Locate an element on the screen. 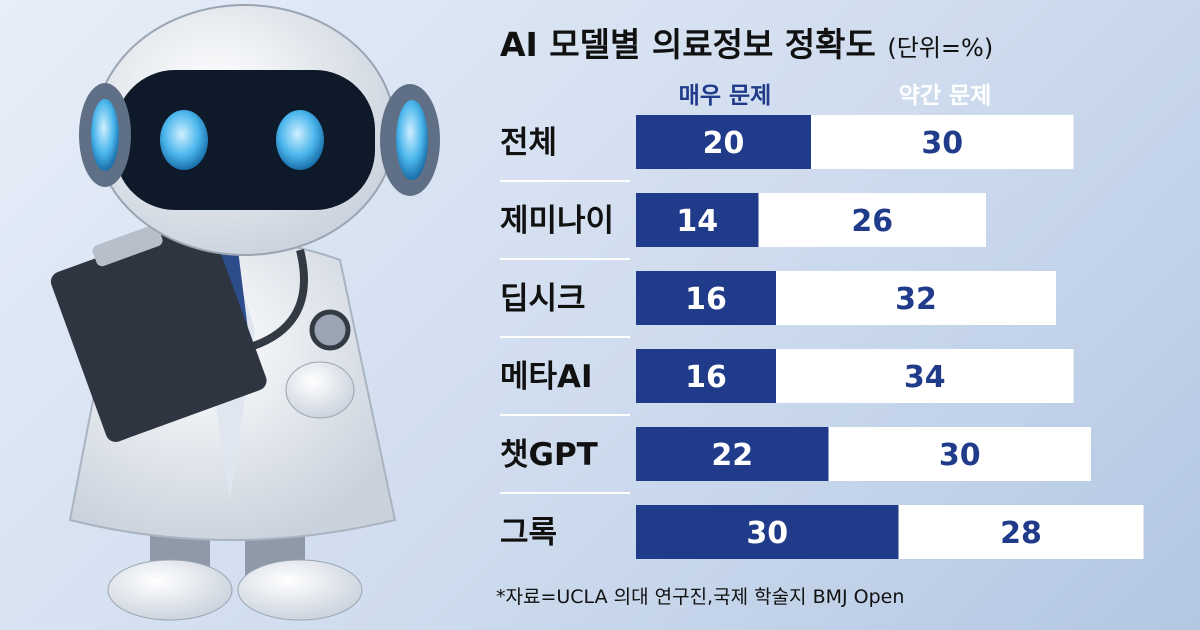 This screenshot has width=1200, height=630. category-label: 그록 is located at coordinates (528, 533).